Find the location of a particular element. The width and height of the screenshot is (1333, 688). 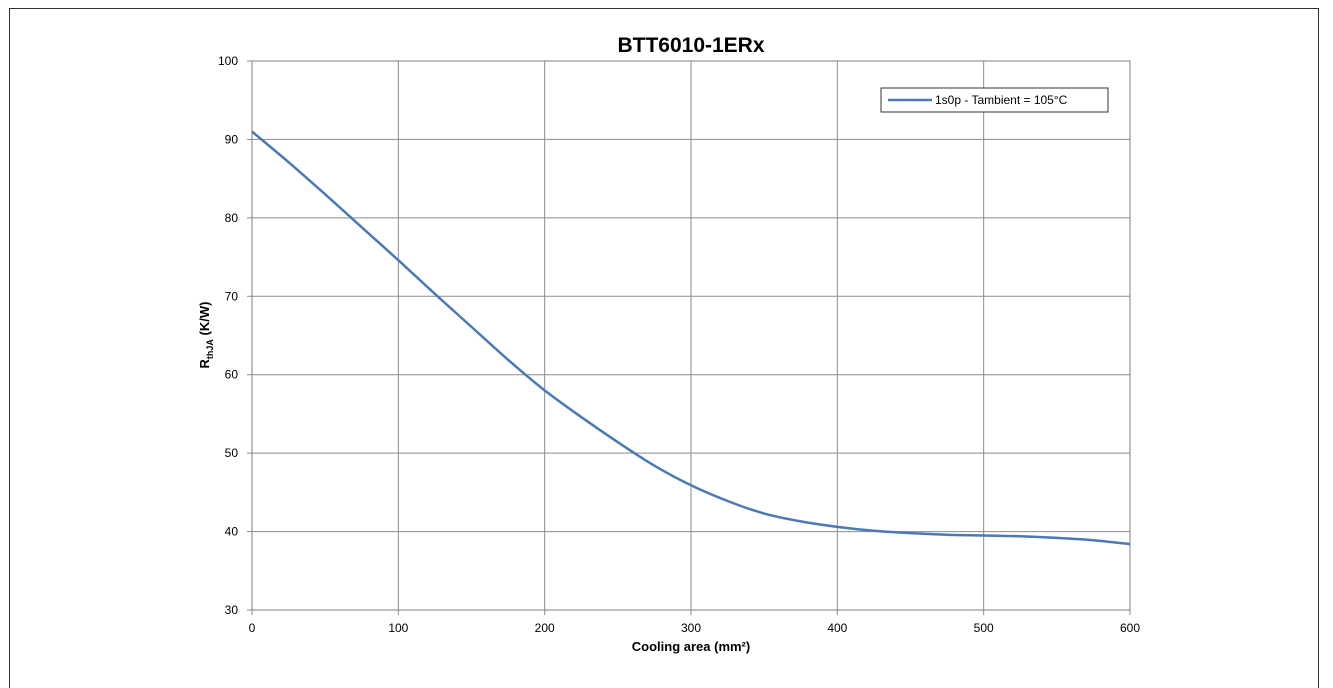

y-tick-label: 30 is located at coordinates (232, 610).